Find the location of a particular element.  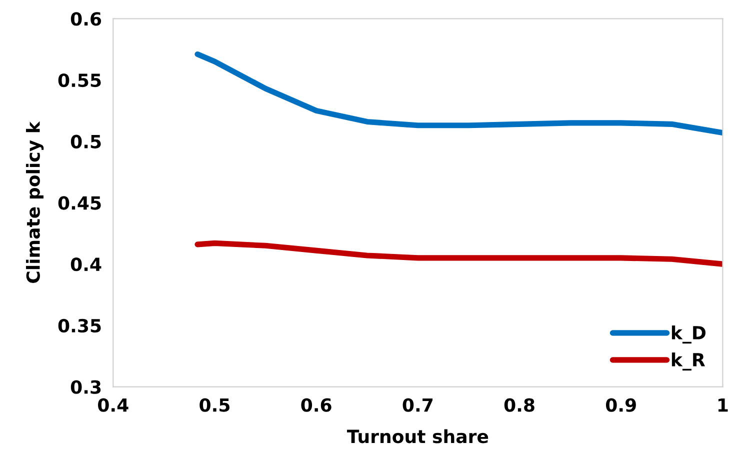

x-tick-label: 0.4 is located at coordinates (113, 405).